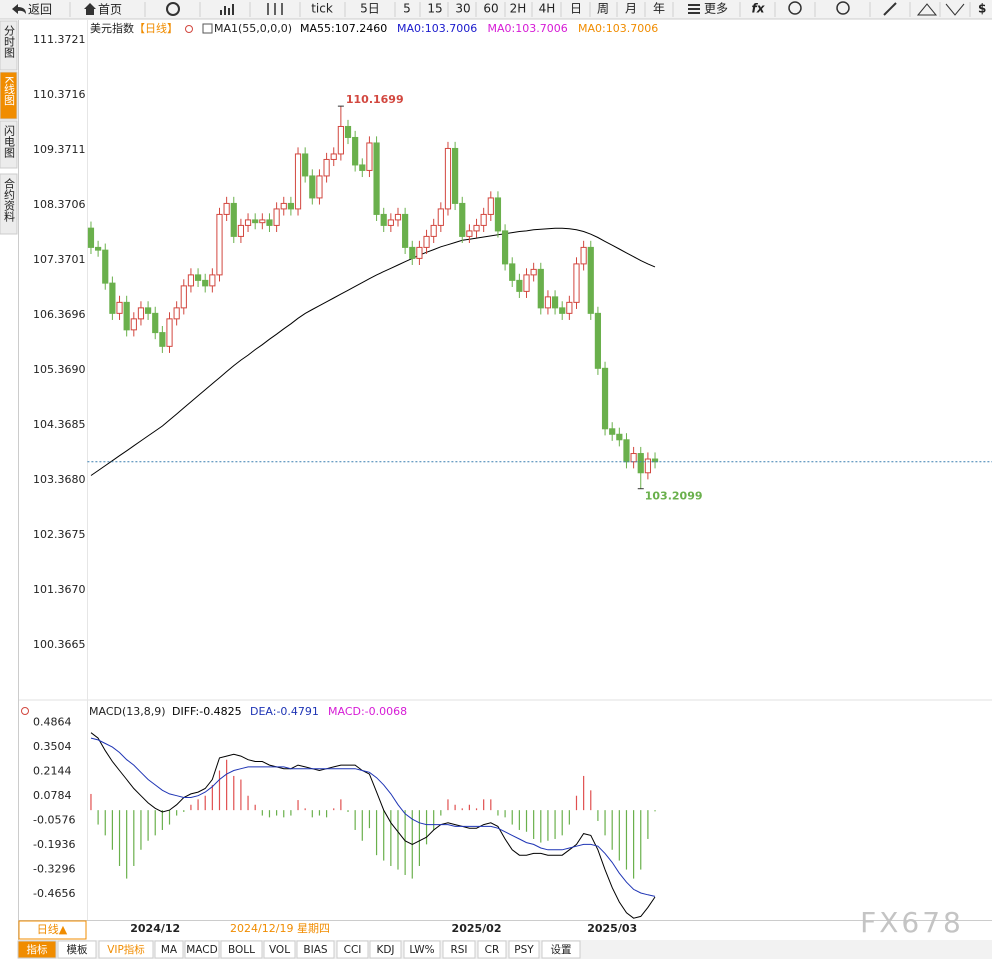 The image size is (992, 959). Describe the element at coordinates (156, 28) in the screenshot. I see `period-label: 【日线】` at that location.